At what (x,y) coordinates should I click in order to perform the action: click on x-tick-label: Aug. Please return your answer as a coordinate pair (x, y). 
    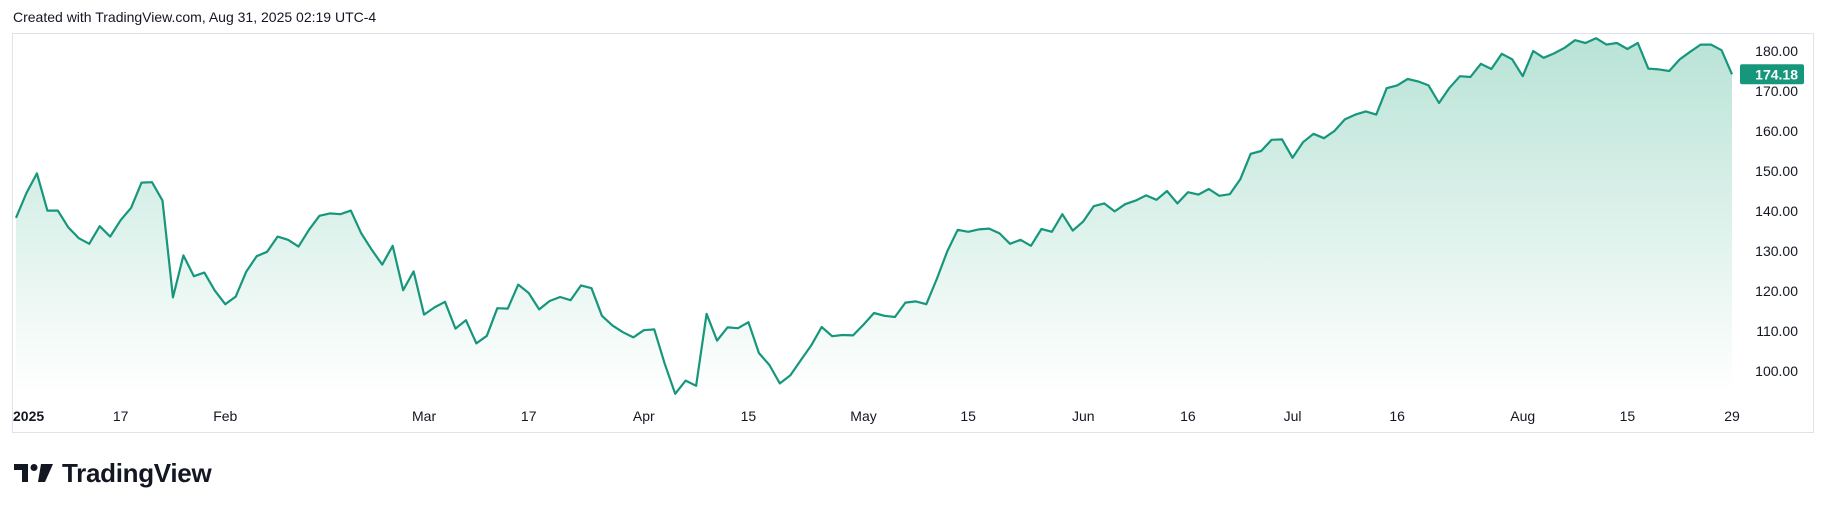
    Looking at the image, I should click on (1522, 416).